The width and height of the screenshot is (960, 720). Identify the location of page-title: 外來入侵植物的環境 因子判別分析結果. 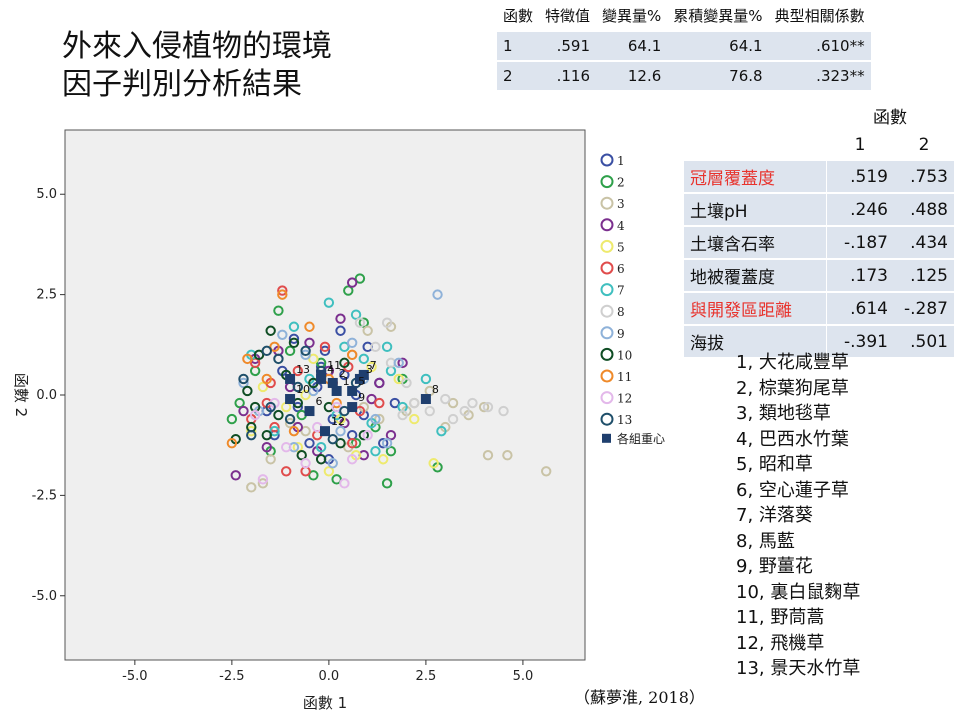
(197, 66).